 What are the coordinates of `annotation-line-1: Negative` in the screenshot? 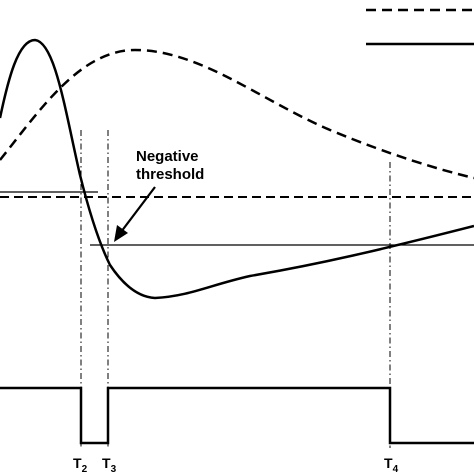 It's located at (167, 156).